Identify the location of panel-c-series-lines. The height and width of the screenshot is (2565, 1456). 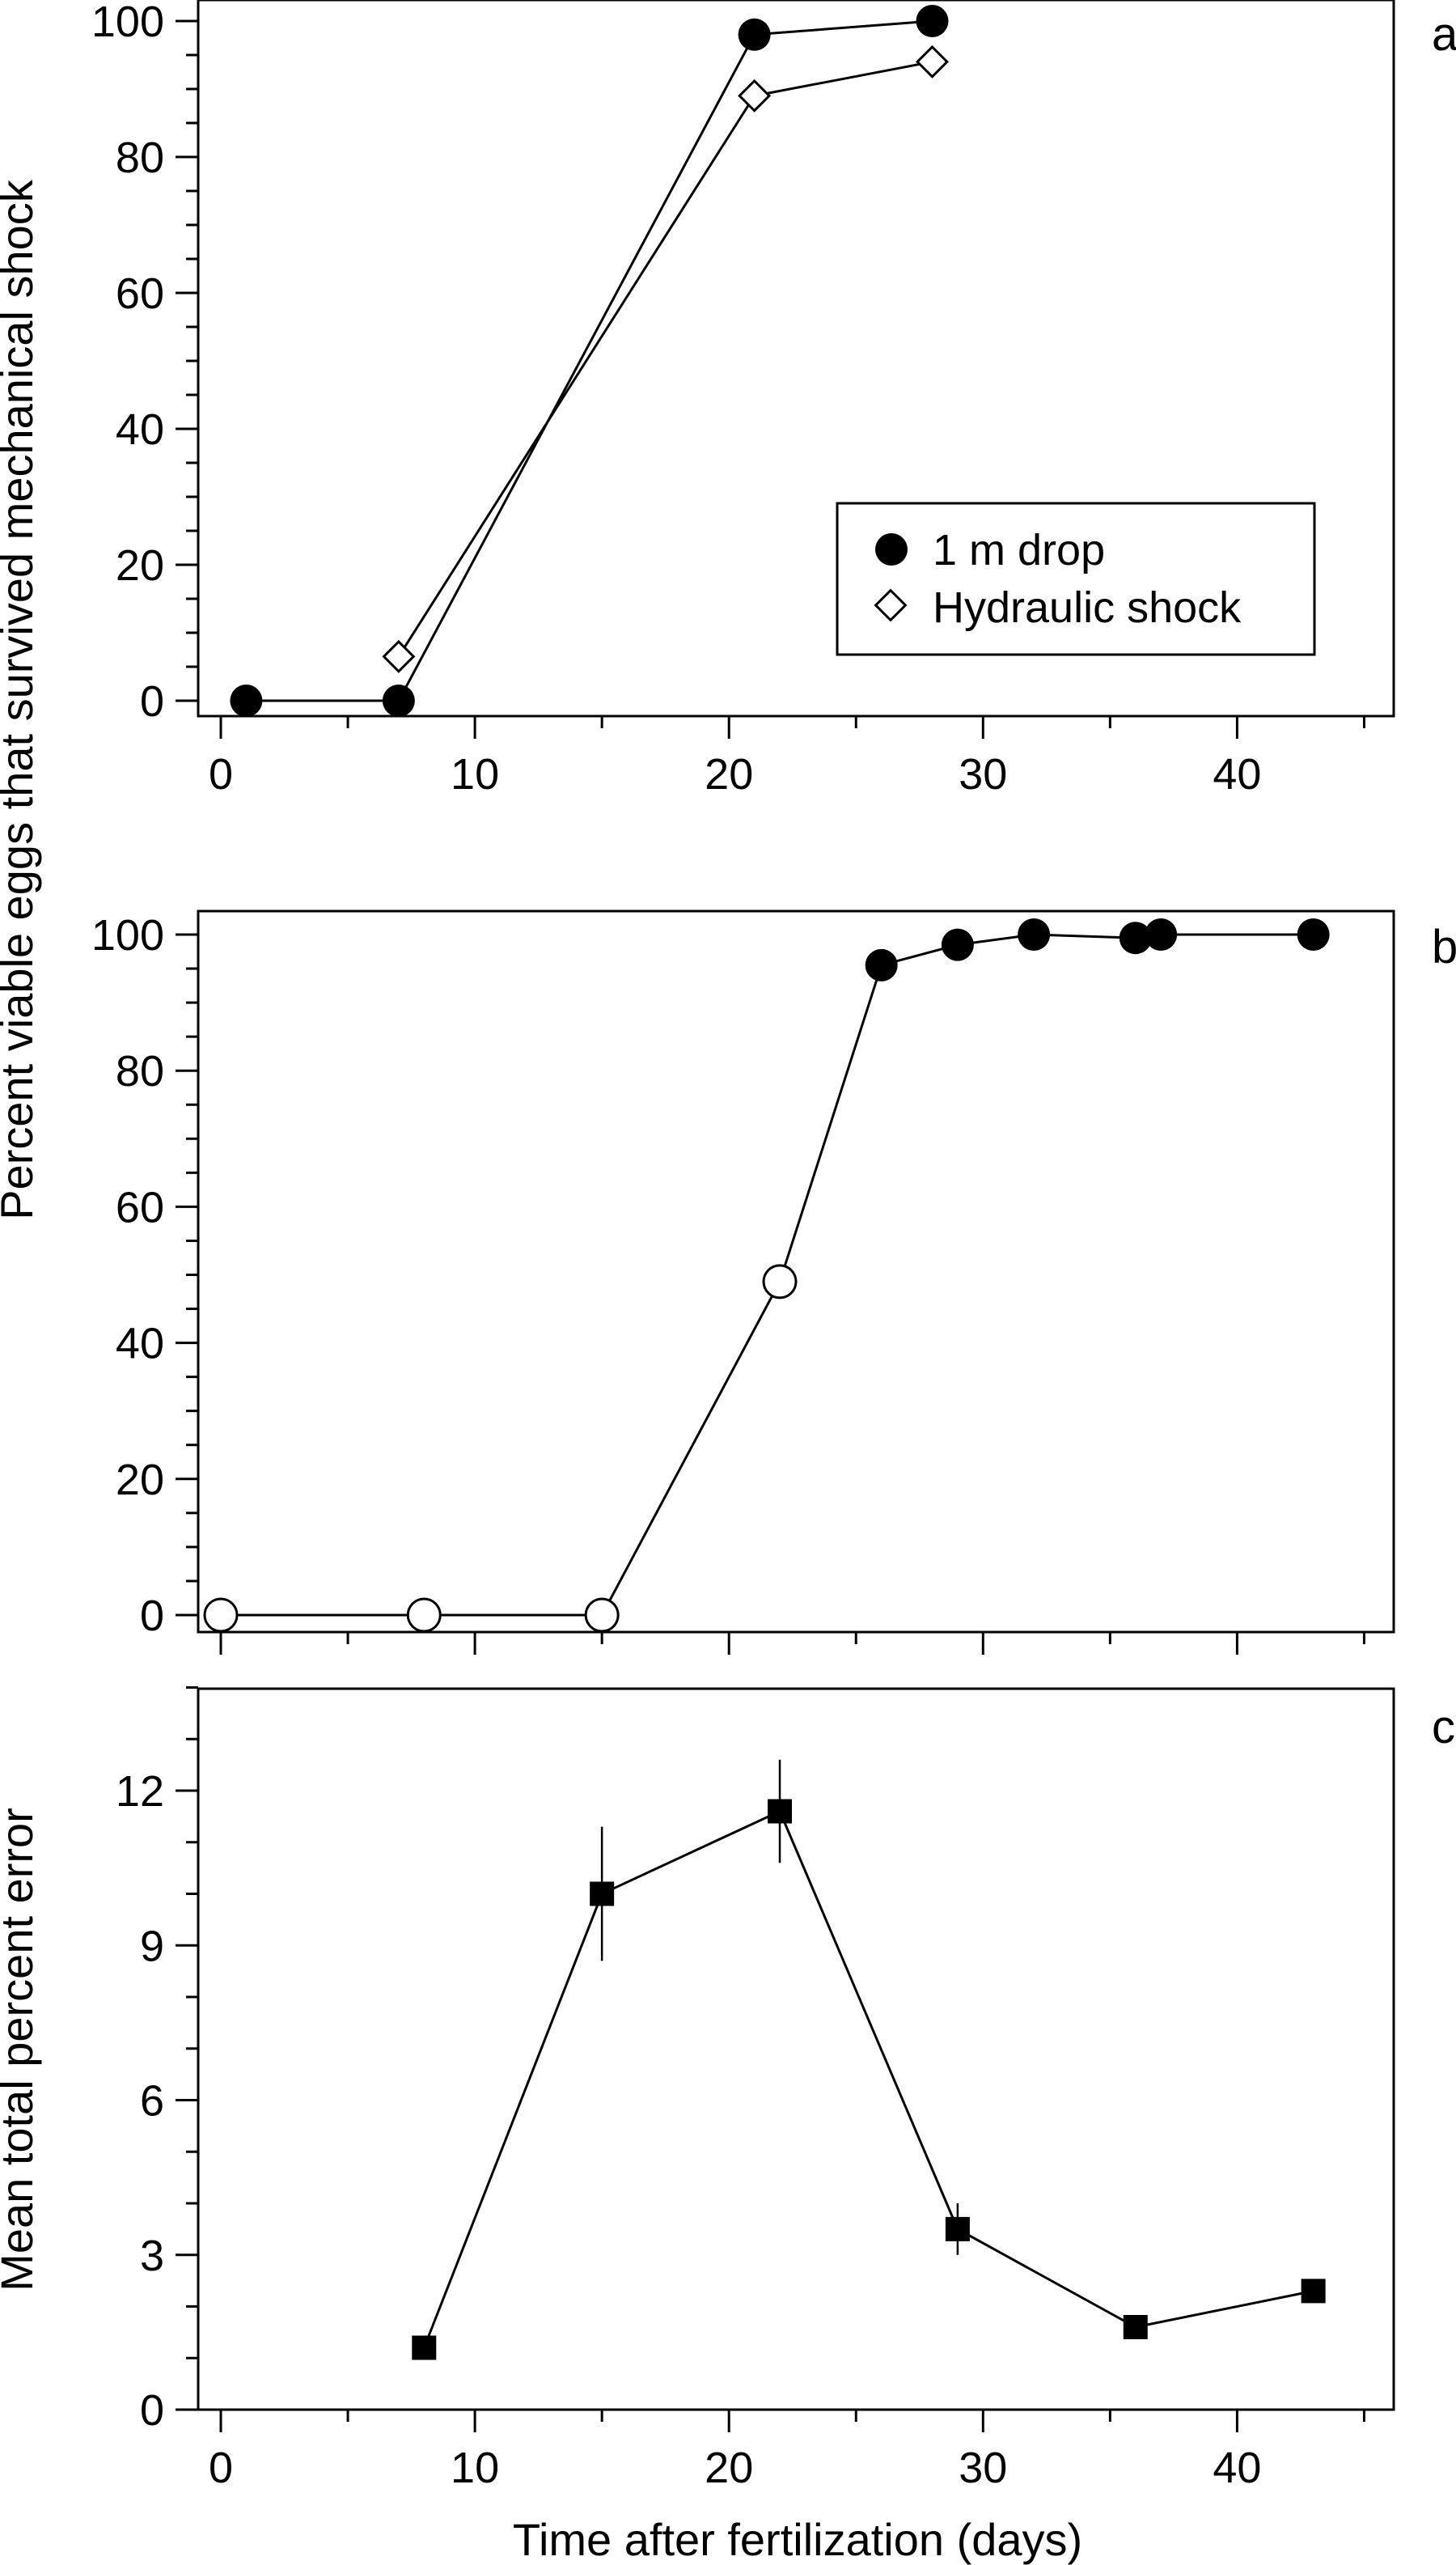
(868, 2079).